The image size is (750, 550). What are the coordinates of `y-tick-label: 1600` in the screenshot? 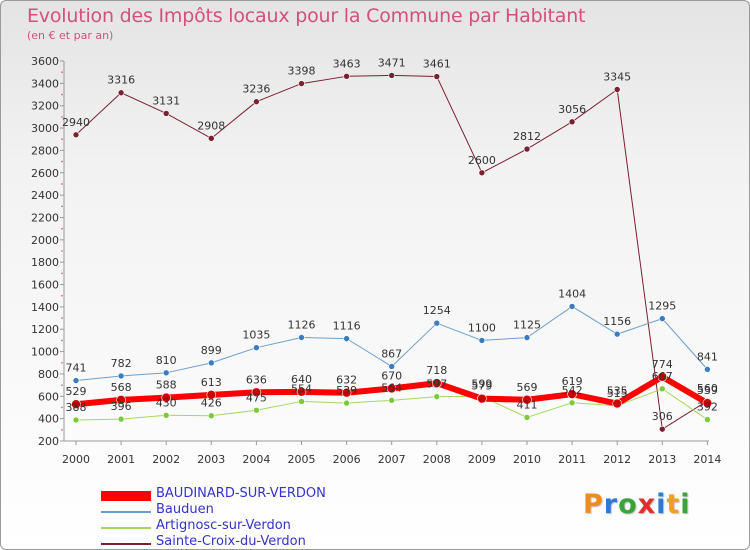 It's located at (45, 285).